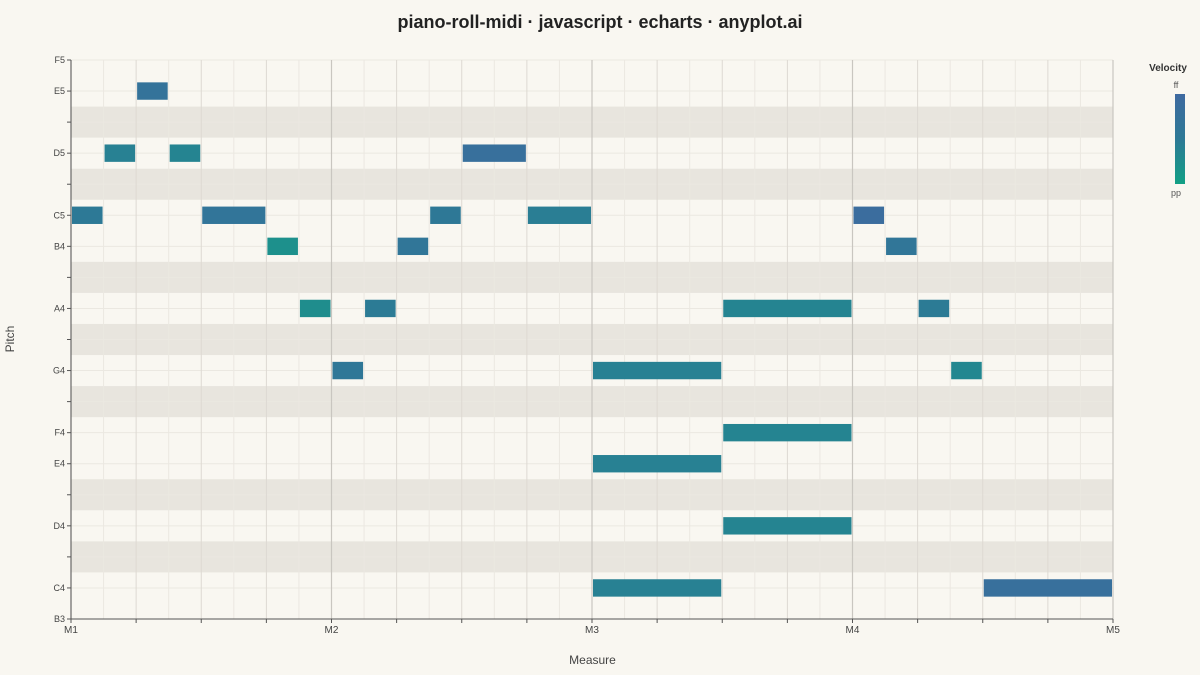 The image size is (1200, 675). Describe the element at coordinates (59, 433) in the screenshot. I see `y-tick-label: F4` at that location.